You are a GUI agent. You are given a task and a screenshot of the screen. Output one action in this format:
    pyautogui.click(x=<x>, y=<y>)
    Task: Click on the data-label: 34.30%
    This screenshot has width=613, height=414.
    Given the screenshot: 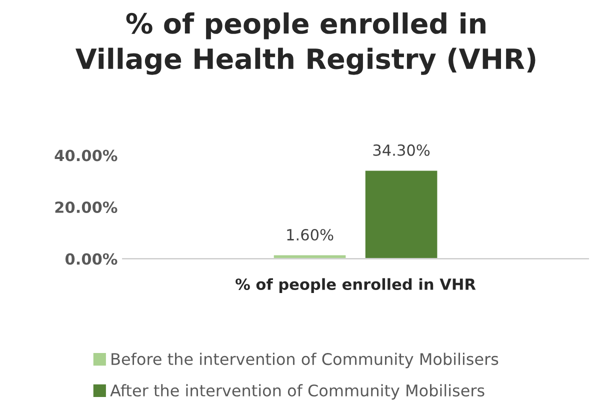 What is the action you would take?
    pyautogui.click(x=401, y=150)
    